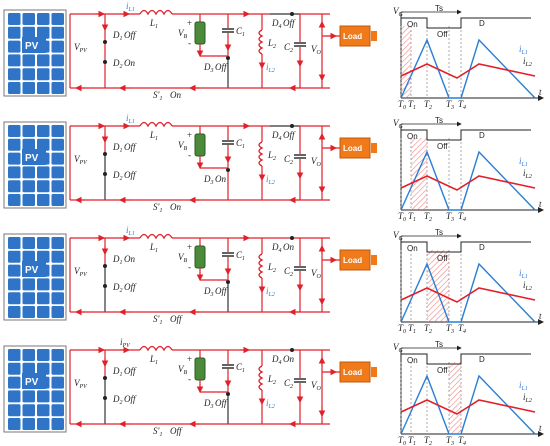  What do you see at coordinates (398, 348) in the screenshot?
I see `vg-label: VG` at bounding box center [398, 348].